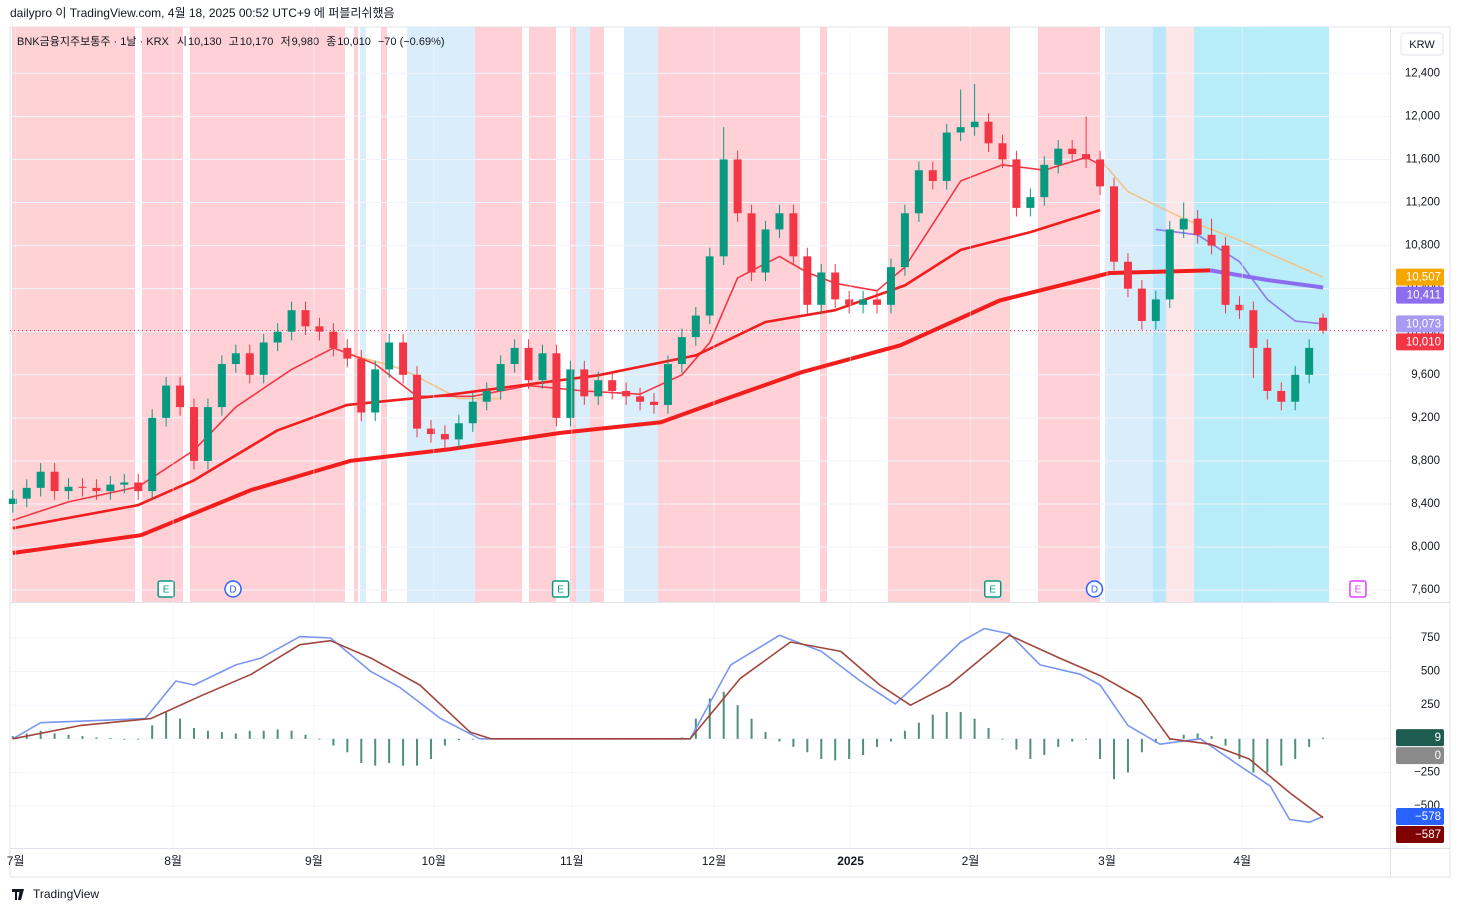  What do you see at coordinates (285, 41) in the screenshot?
I see `legend-text: 저` at bounding box center [285, 41].